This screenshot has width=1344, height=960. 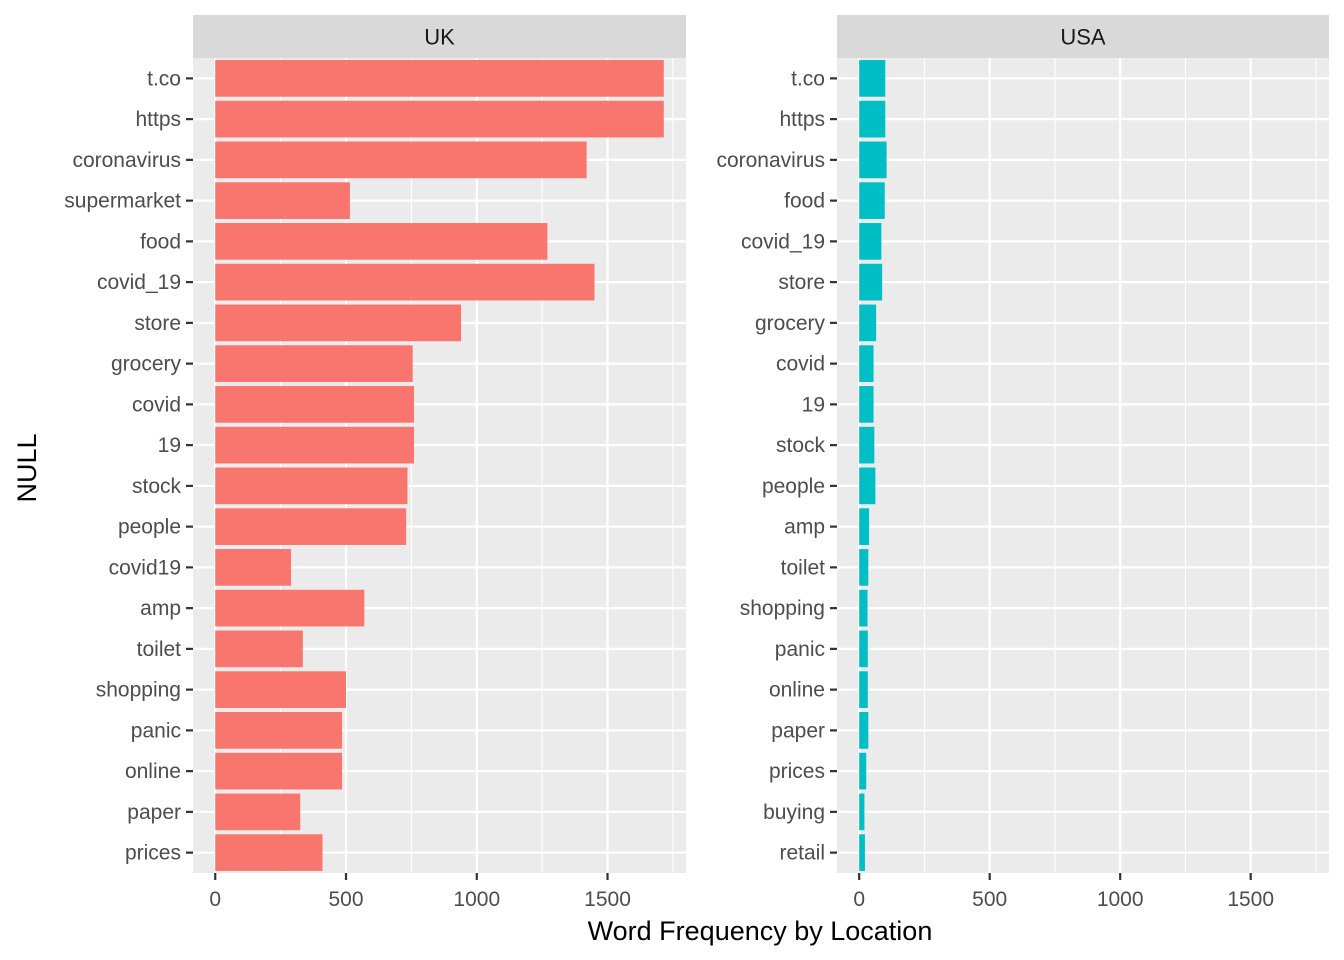 I want to click on facet-strip-label: USA, so click(x=1083, y=37).